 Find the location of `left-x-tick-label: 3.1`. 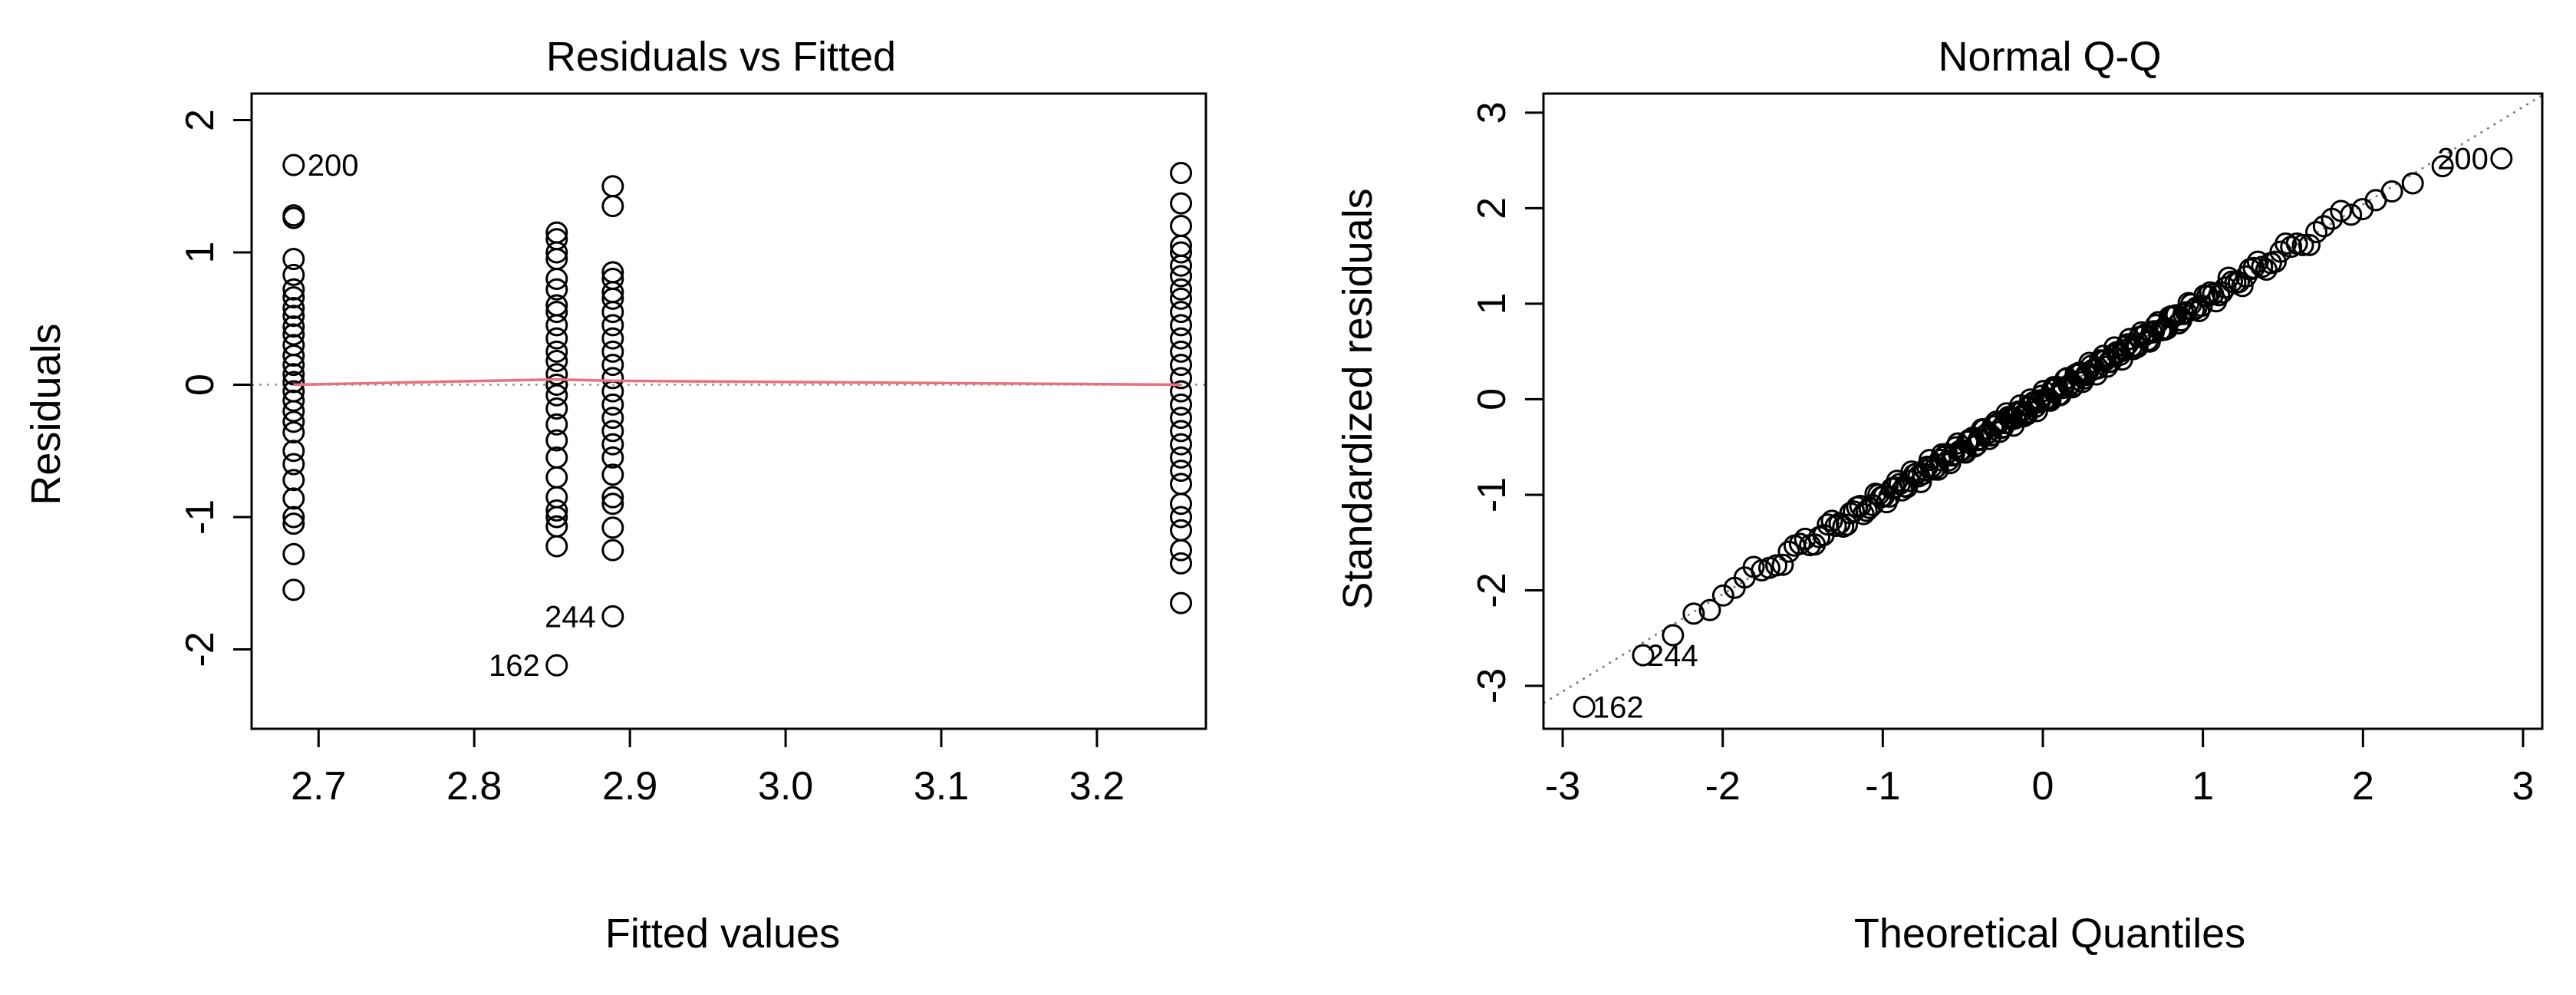

left-x-tick-label: 3.1 is located at coordinates (941, 786).